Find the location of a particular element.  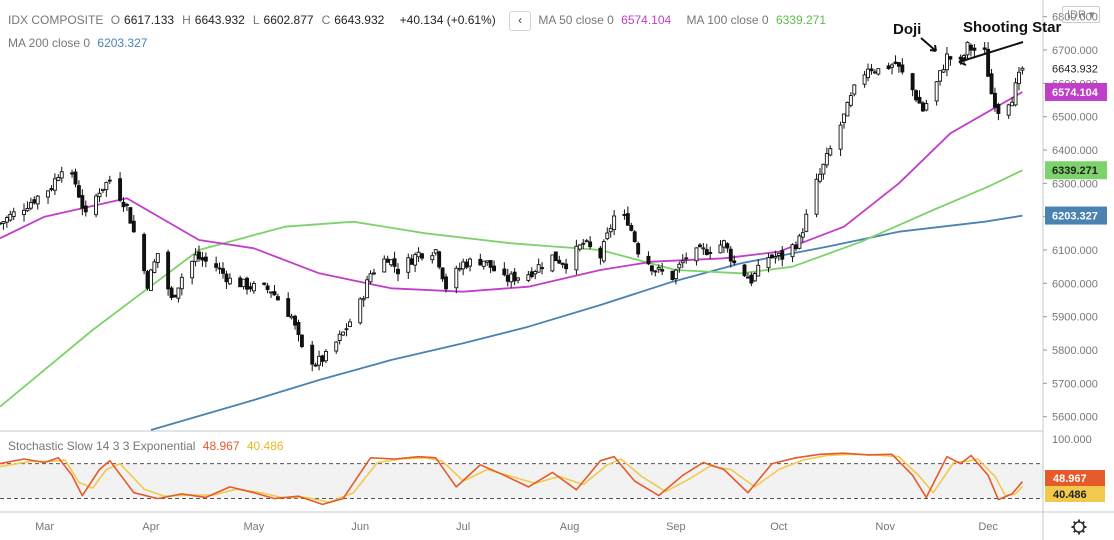

settings-gear-icon is located at coordinates (1079, 527).